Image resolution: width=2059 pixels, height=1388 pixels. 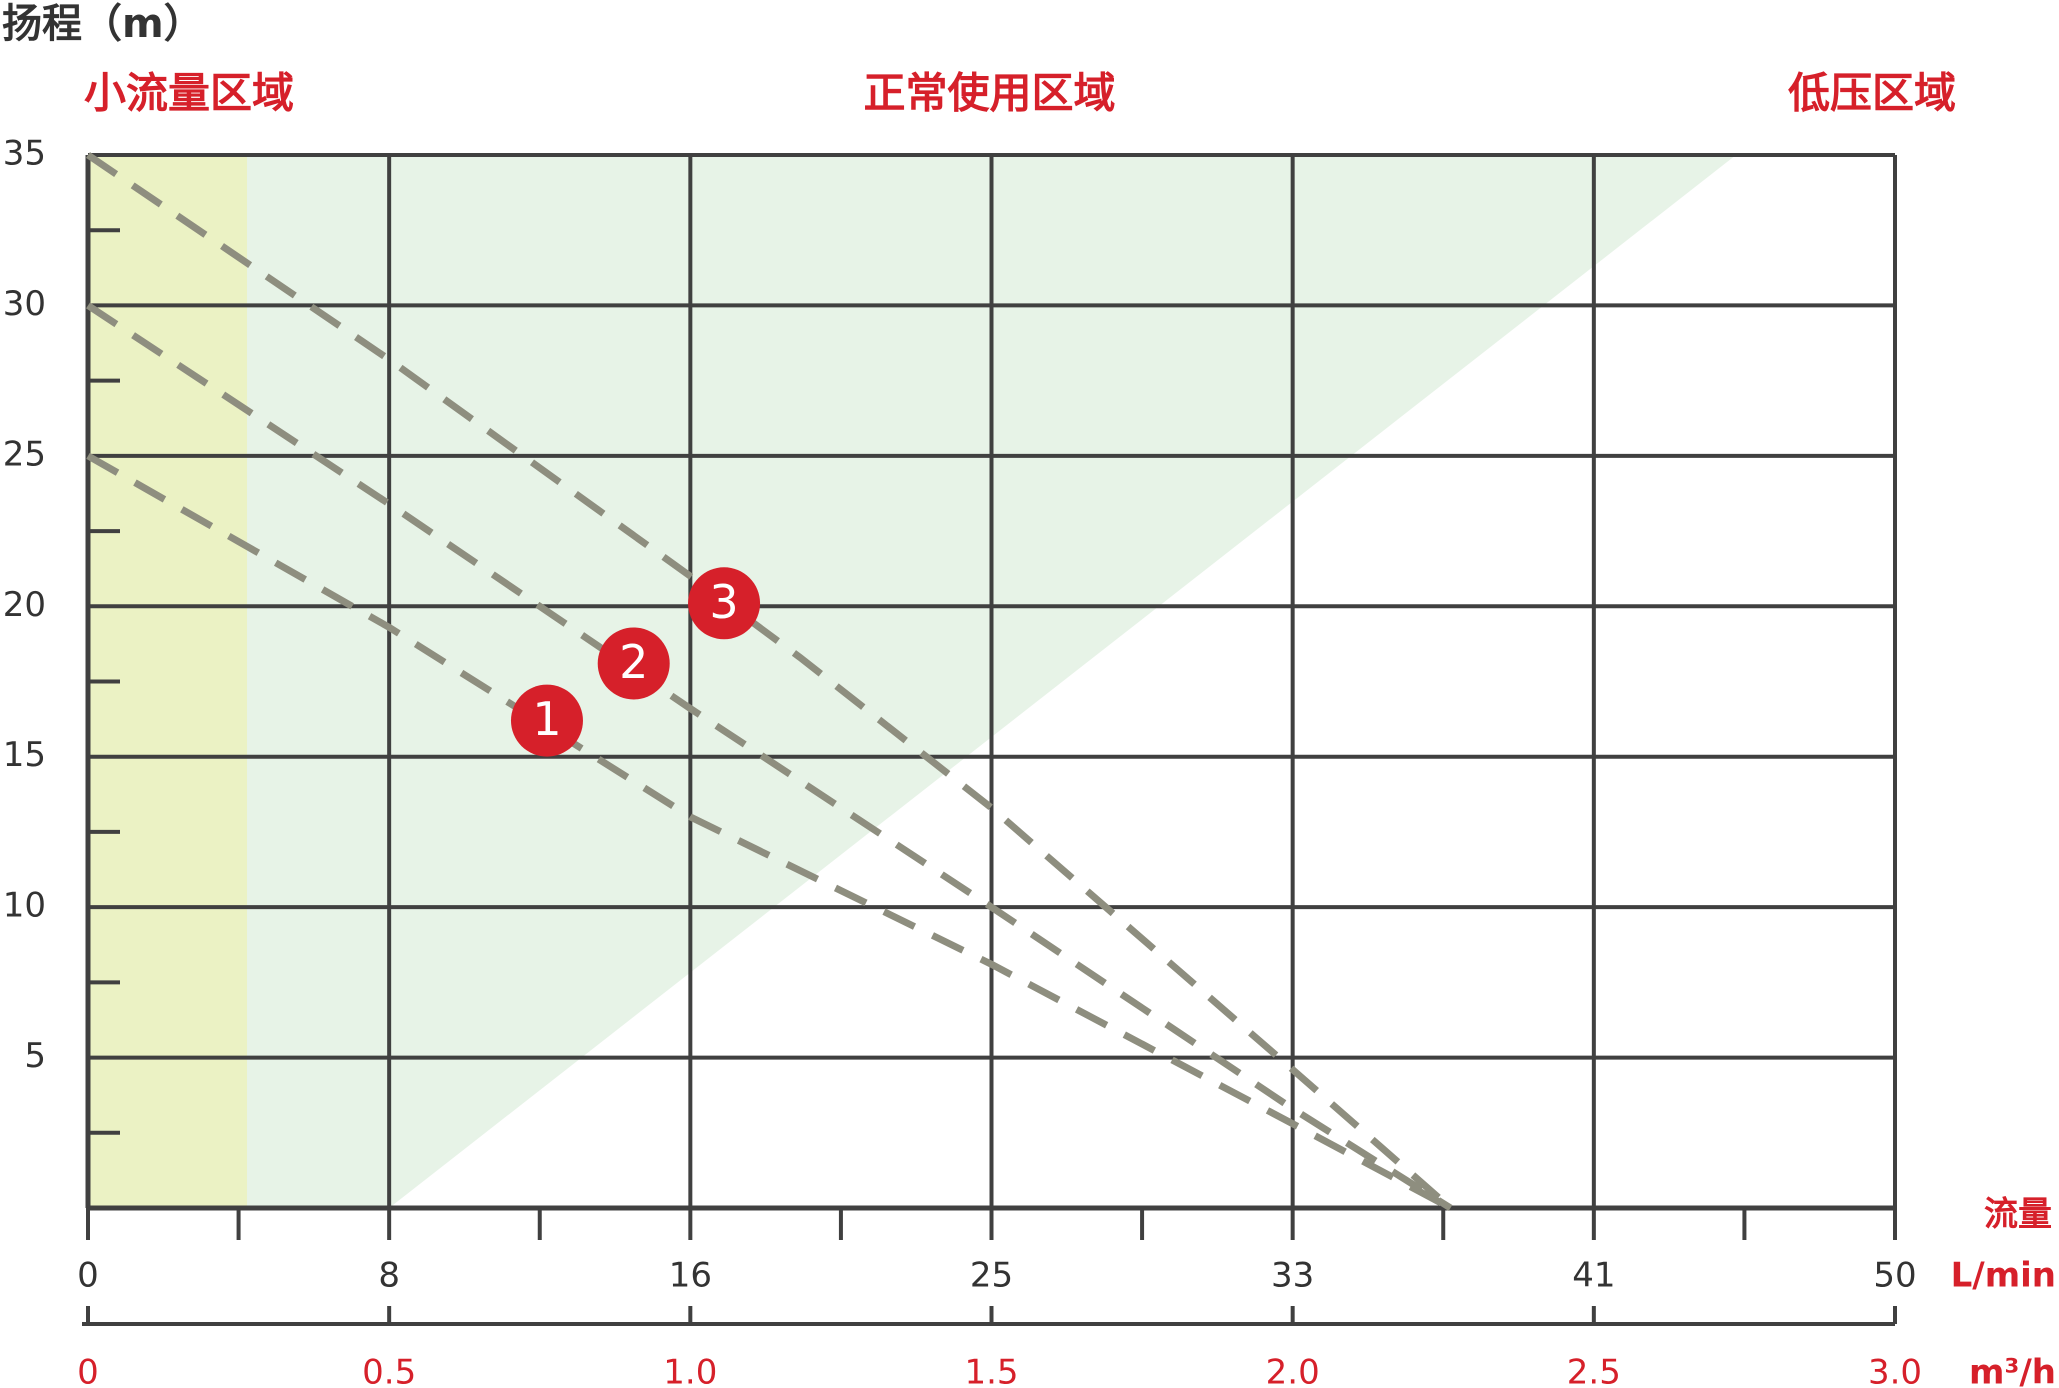 I want to click on y-tick-label: 5, so click(x=35, y=1056).